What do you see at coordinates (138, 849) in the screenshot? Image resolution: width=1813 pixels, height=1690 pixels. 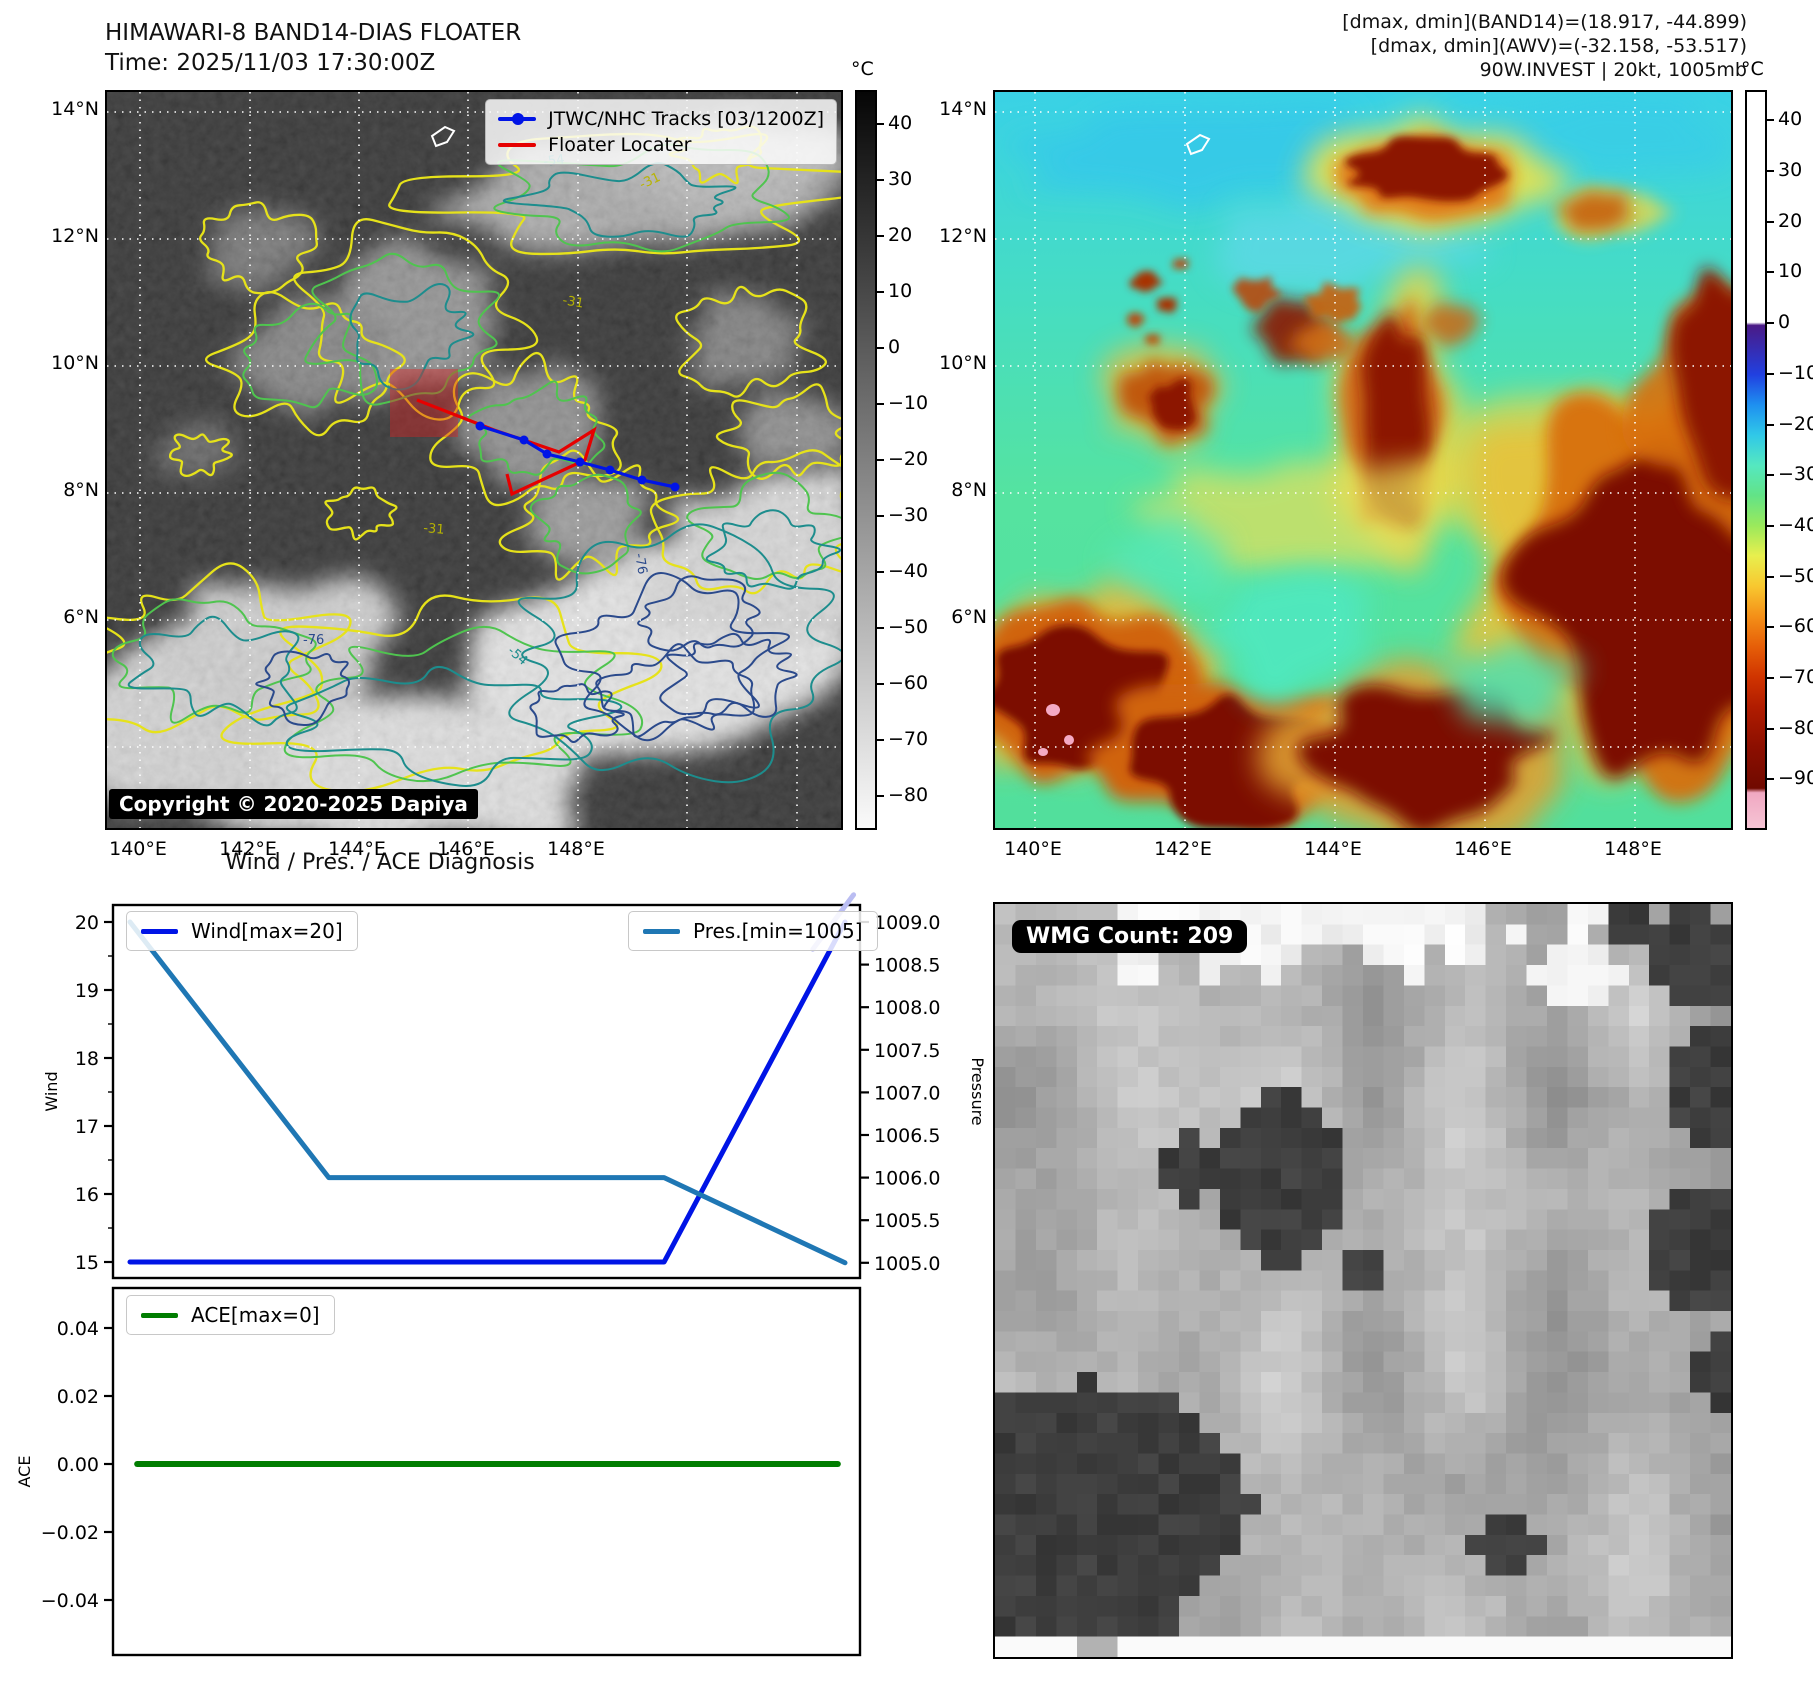 I see `band14-xtick: 140°E` at bounding box center [138, 849].